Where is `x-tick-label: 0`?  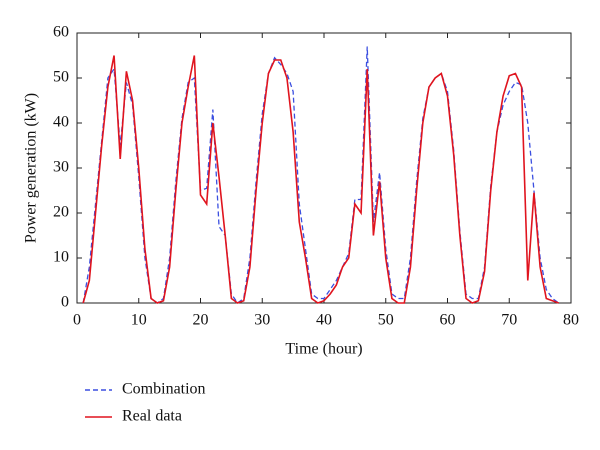
x-tick-label: 0 is located at coordinates (77, 320).